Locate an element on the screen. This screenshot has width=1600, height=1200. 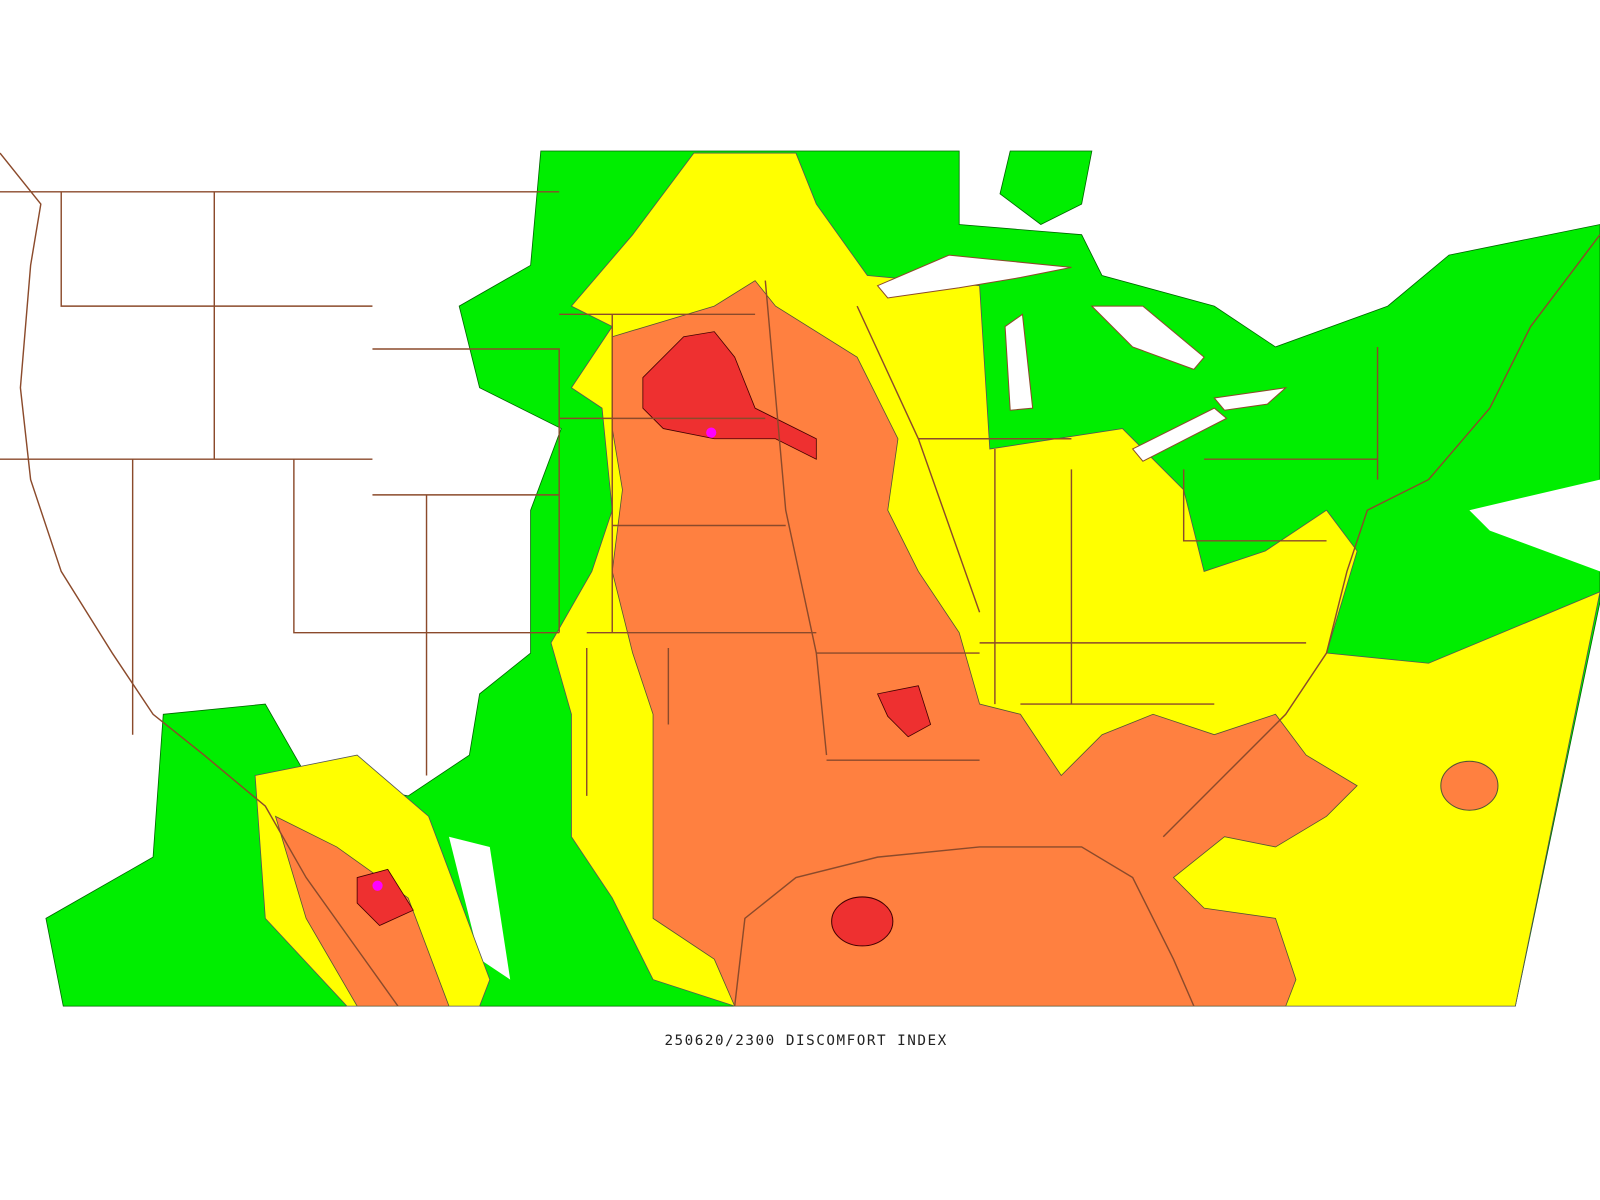
green-zone is located at coordinates (1046, 187).